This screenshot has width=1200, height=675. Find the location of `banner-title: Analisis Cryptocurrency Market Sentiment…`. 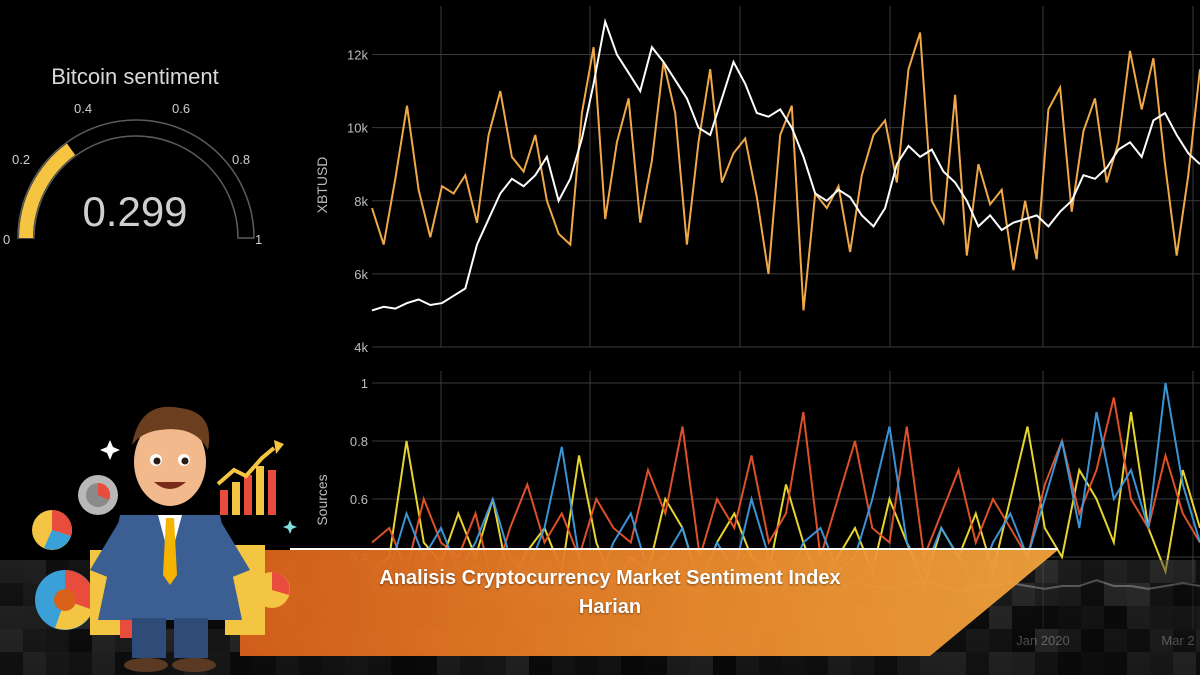

banner-title: Analisis Cryptocurrency Market Sentiment… is located at coordinates (610, 593).